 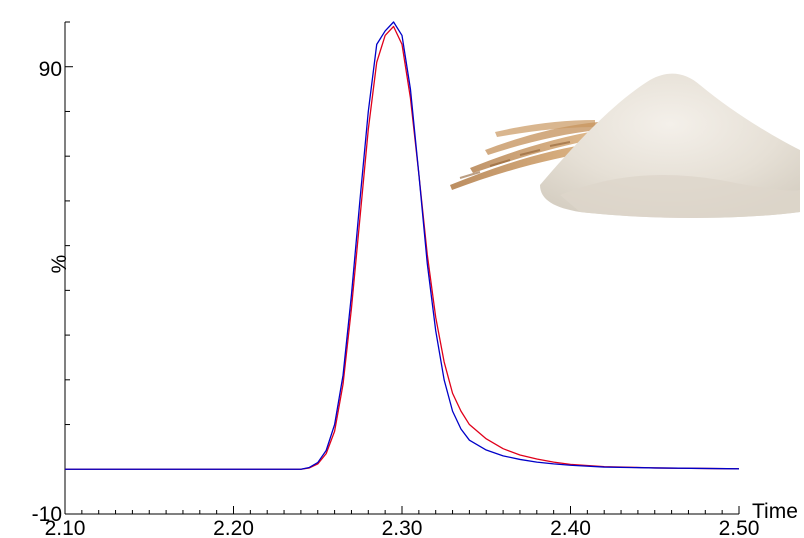 What do you see at coordinates (775, 511) in the screenshot?
I see `x-axis-title: Time` at bounding box center [775, 511].